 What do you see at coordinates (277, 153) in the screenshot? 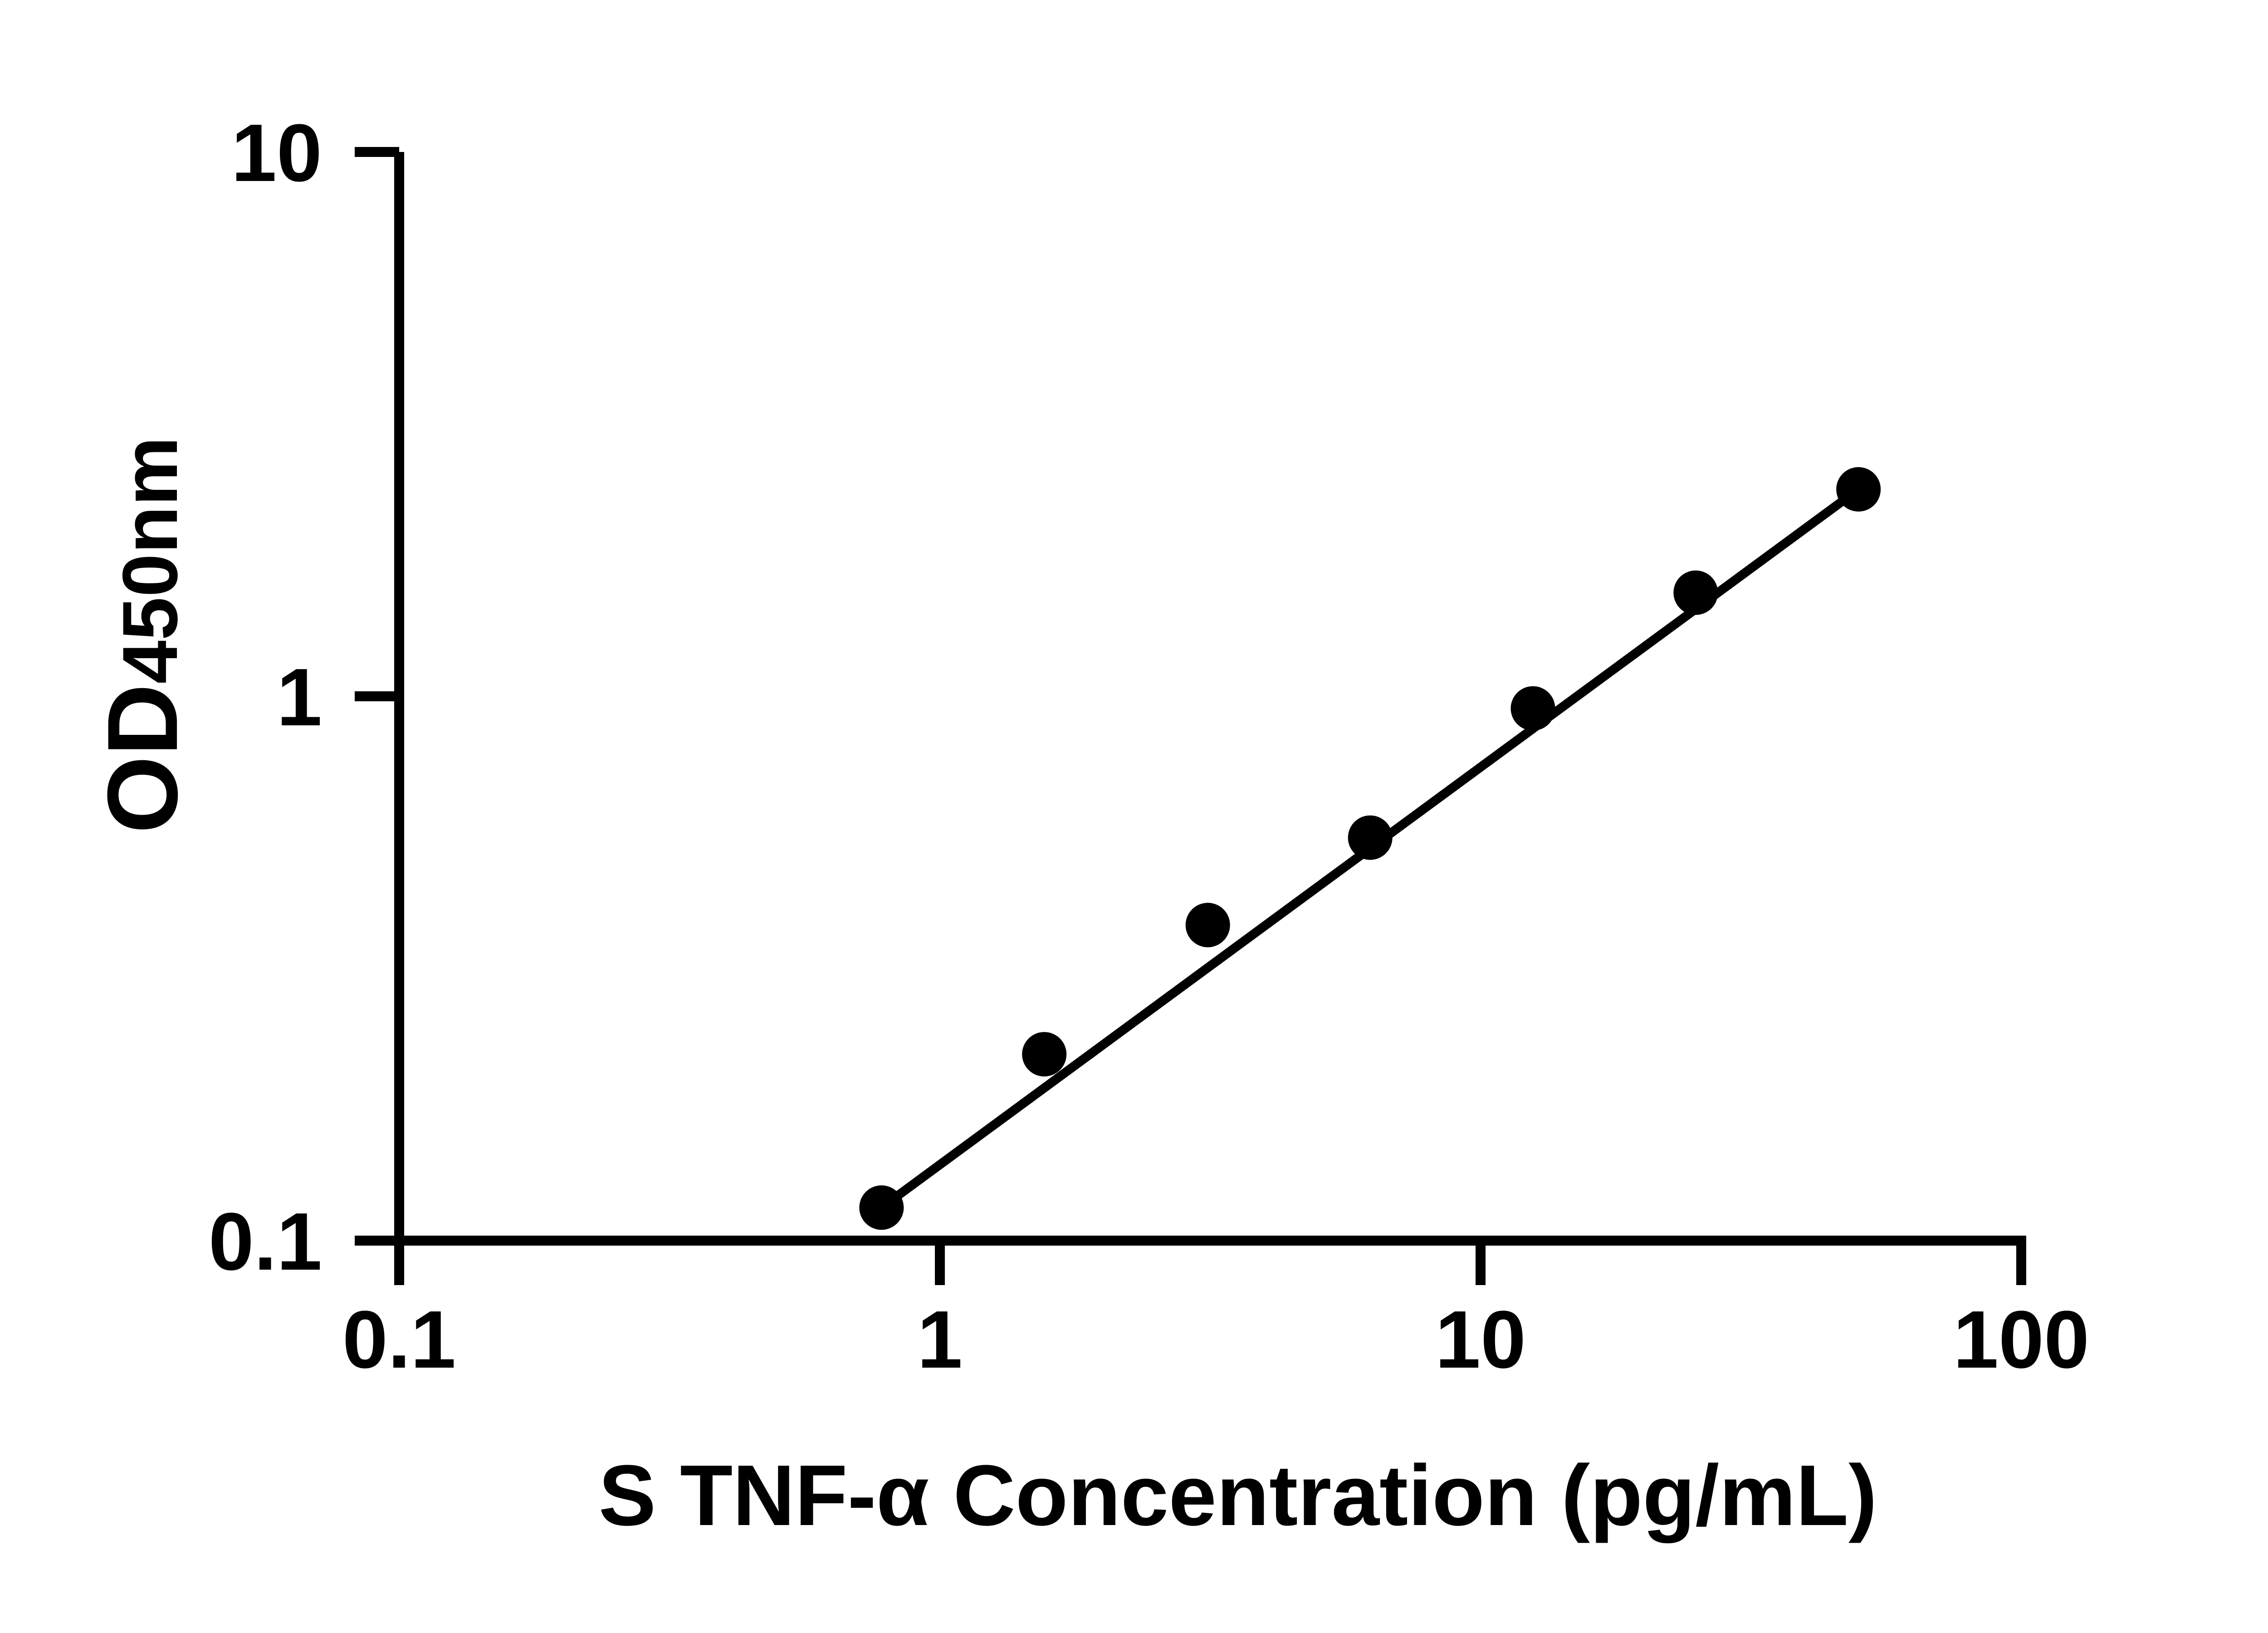
I see `y-tick-label: 10` at bounding box center [277, 153].